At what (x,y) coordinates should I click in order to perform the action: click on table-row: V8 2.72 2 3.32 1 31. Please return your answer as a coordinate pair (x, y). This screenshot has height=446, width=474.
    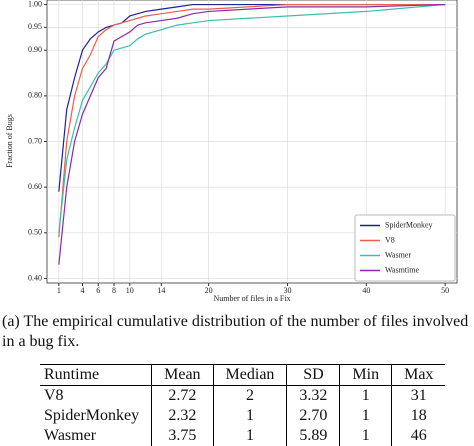
    Looking at the image, I should click on (242, 395).